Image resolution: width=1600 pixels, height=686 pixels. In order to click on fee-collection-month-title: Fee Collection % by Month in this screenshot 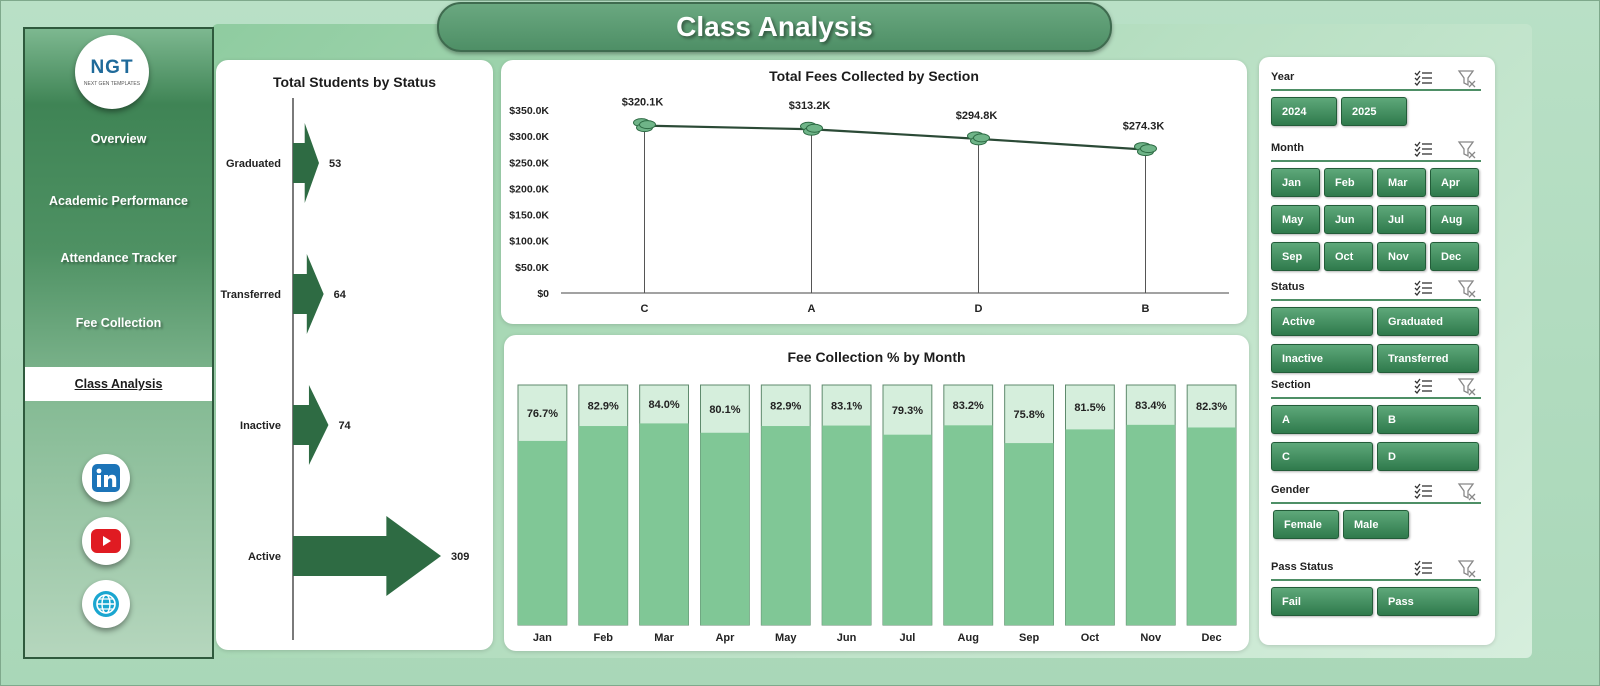, I will do `click(876, 357)`.